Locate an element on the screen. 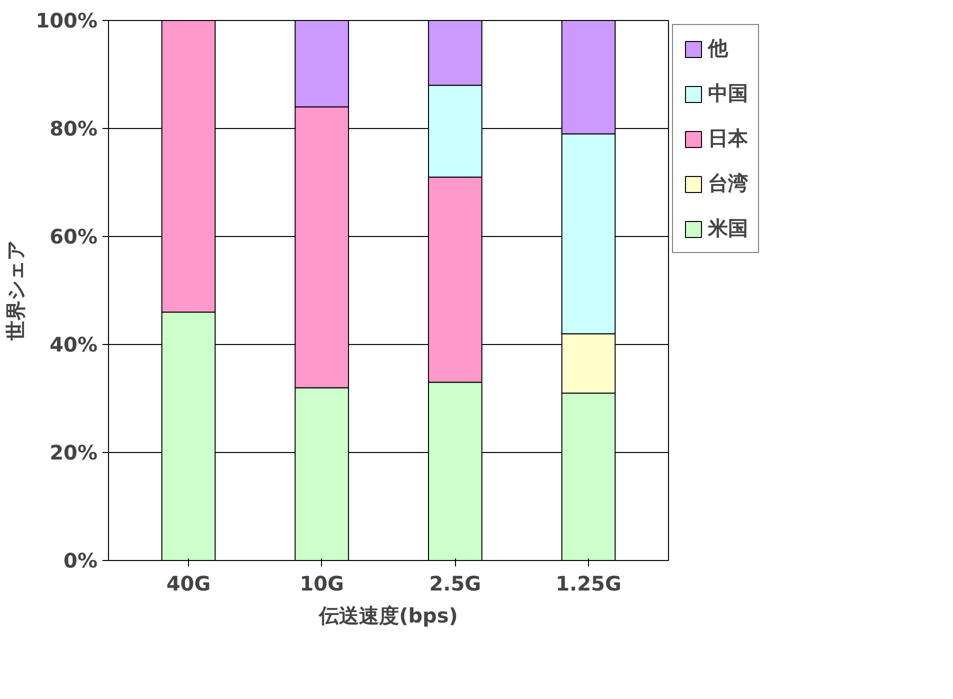 This screenshot has width=953, height=699. y-tick-label: 0% is located at coordinates (81, 560).